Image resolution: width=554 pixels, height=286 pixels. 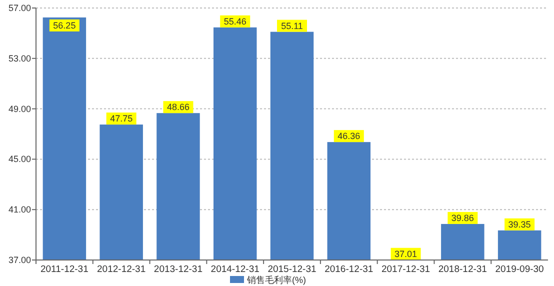 What do you see at coordinates (292, 269) in the screenshot?
I see `x-tick-label: 2015-12-31` at bounding box center [292, 269].